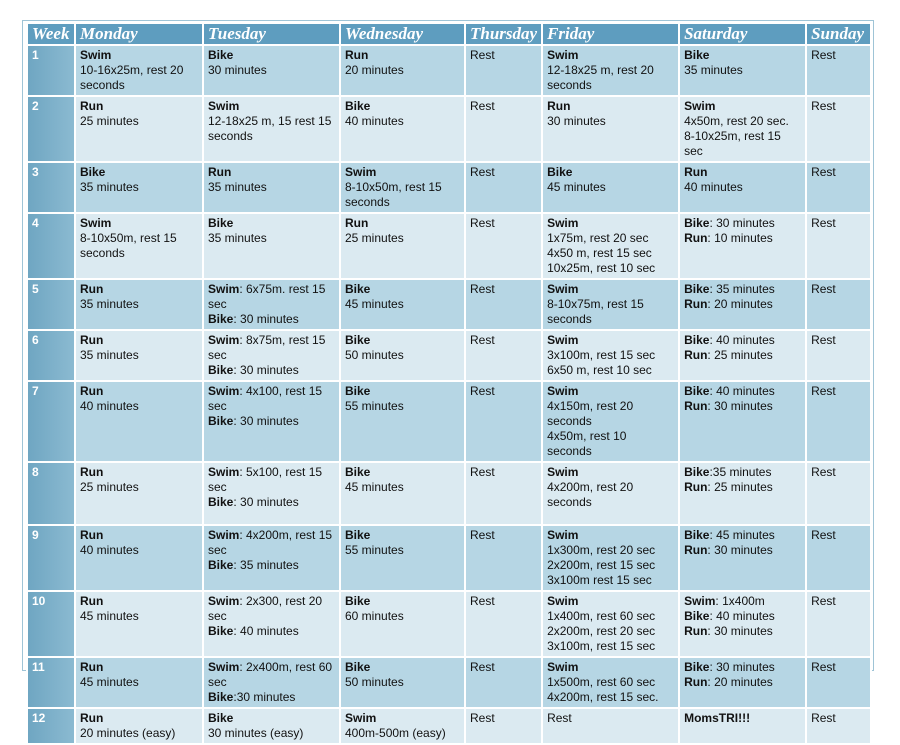 The width and height of the screenshot is (900, 745). What do you see at coordinates (139, 34) in the screenshot?
I see `column-header: Monday` at bounding box center [139, 34].